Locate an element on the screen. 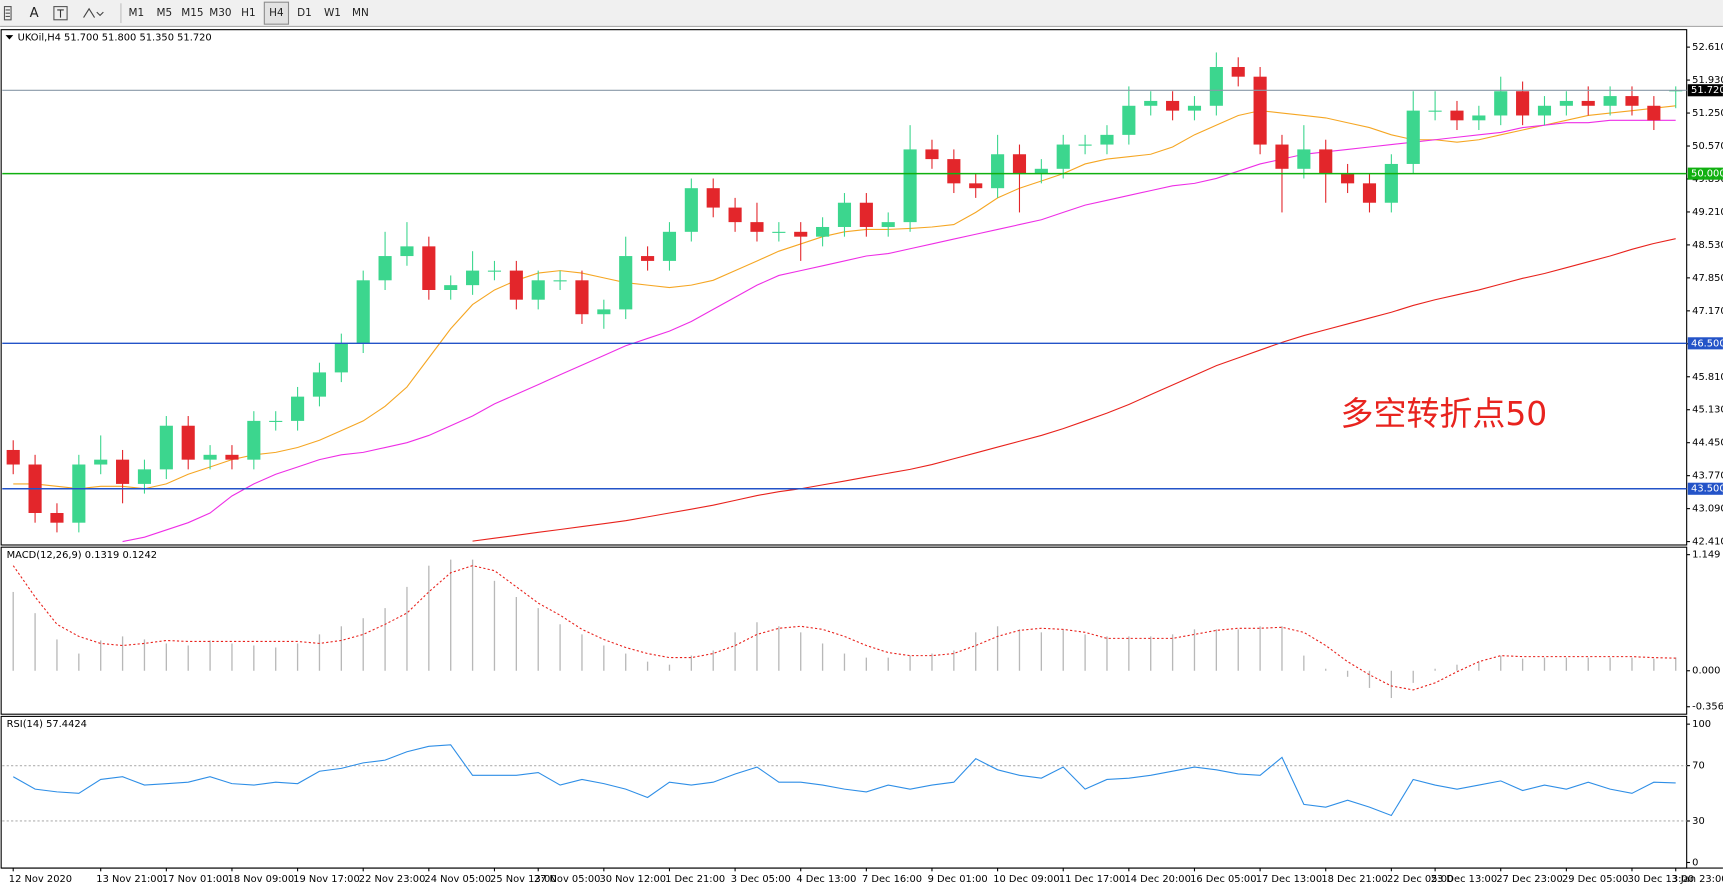 This screenshot has height=890, width=1723. tool-icon is located at coordinates (7, 13).